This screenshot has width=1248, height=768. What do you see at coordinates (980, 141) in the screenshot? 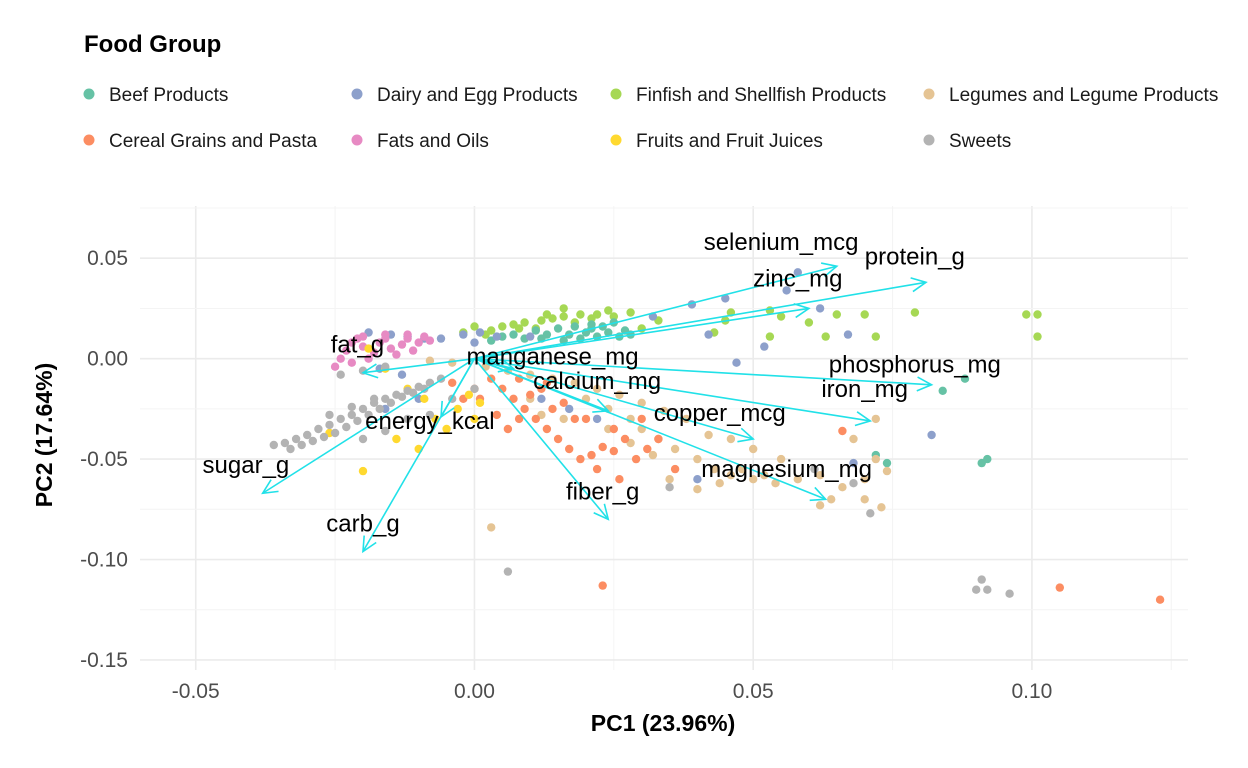
I see `legend-label-7: Sweets` at bounding box center [980, 141].